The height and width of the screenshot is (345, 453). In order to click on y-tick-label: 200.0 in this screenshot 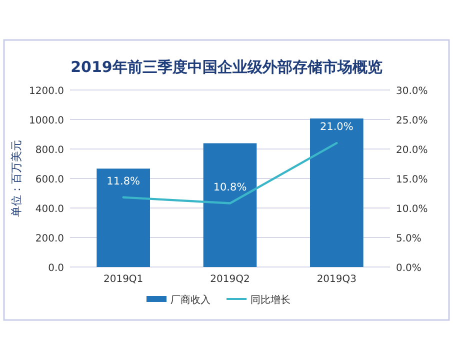, I will do `click(49, 239)`.